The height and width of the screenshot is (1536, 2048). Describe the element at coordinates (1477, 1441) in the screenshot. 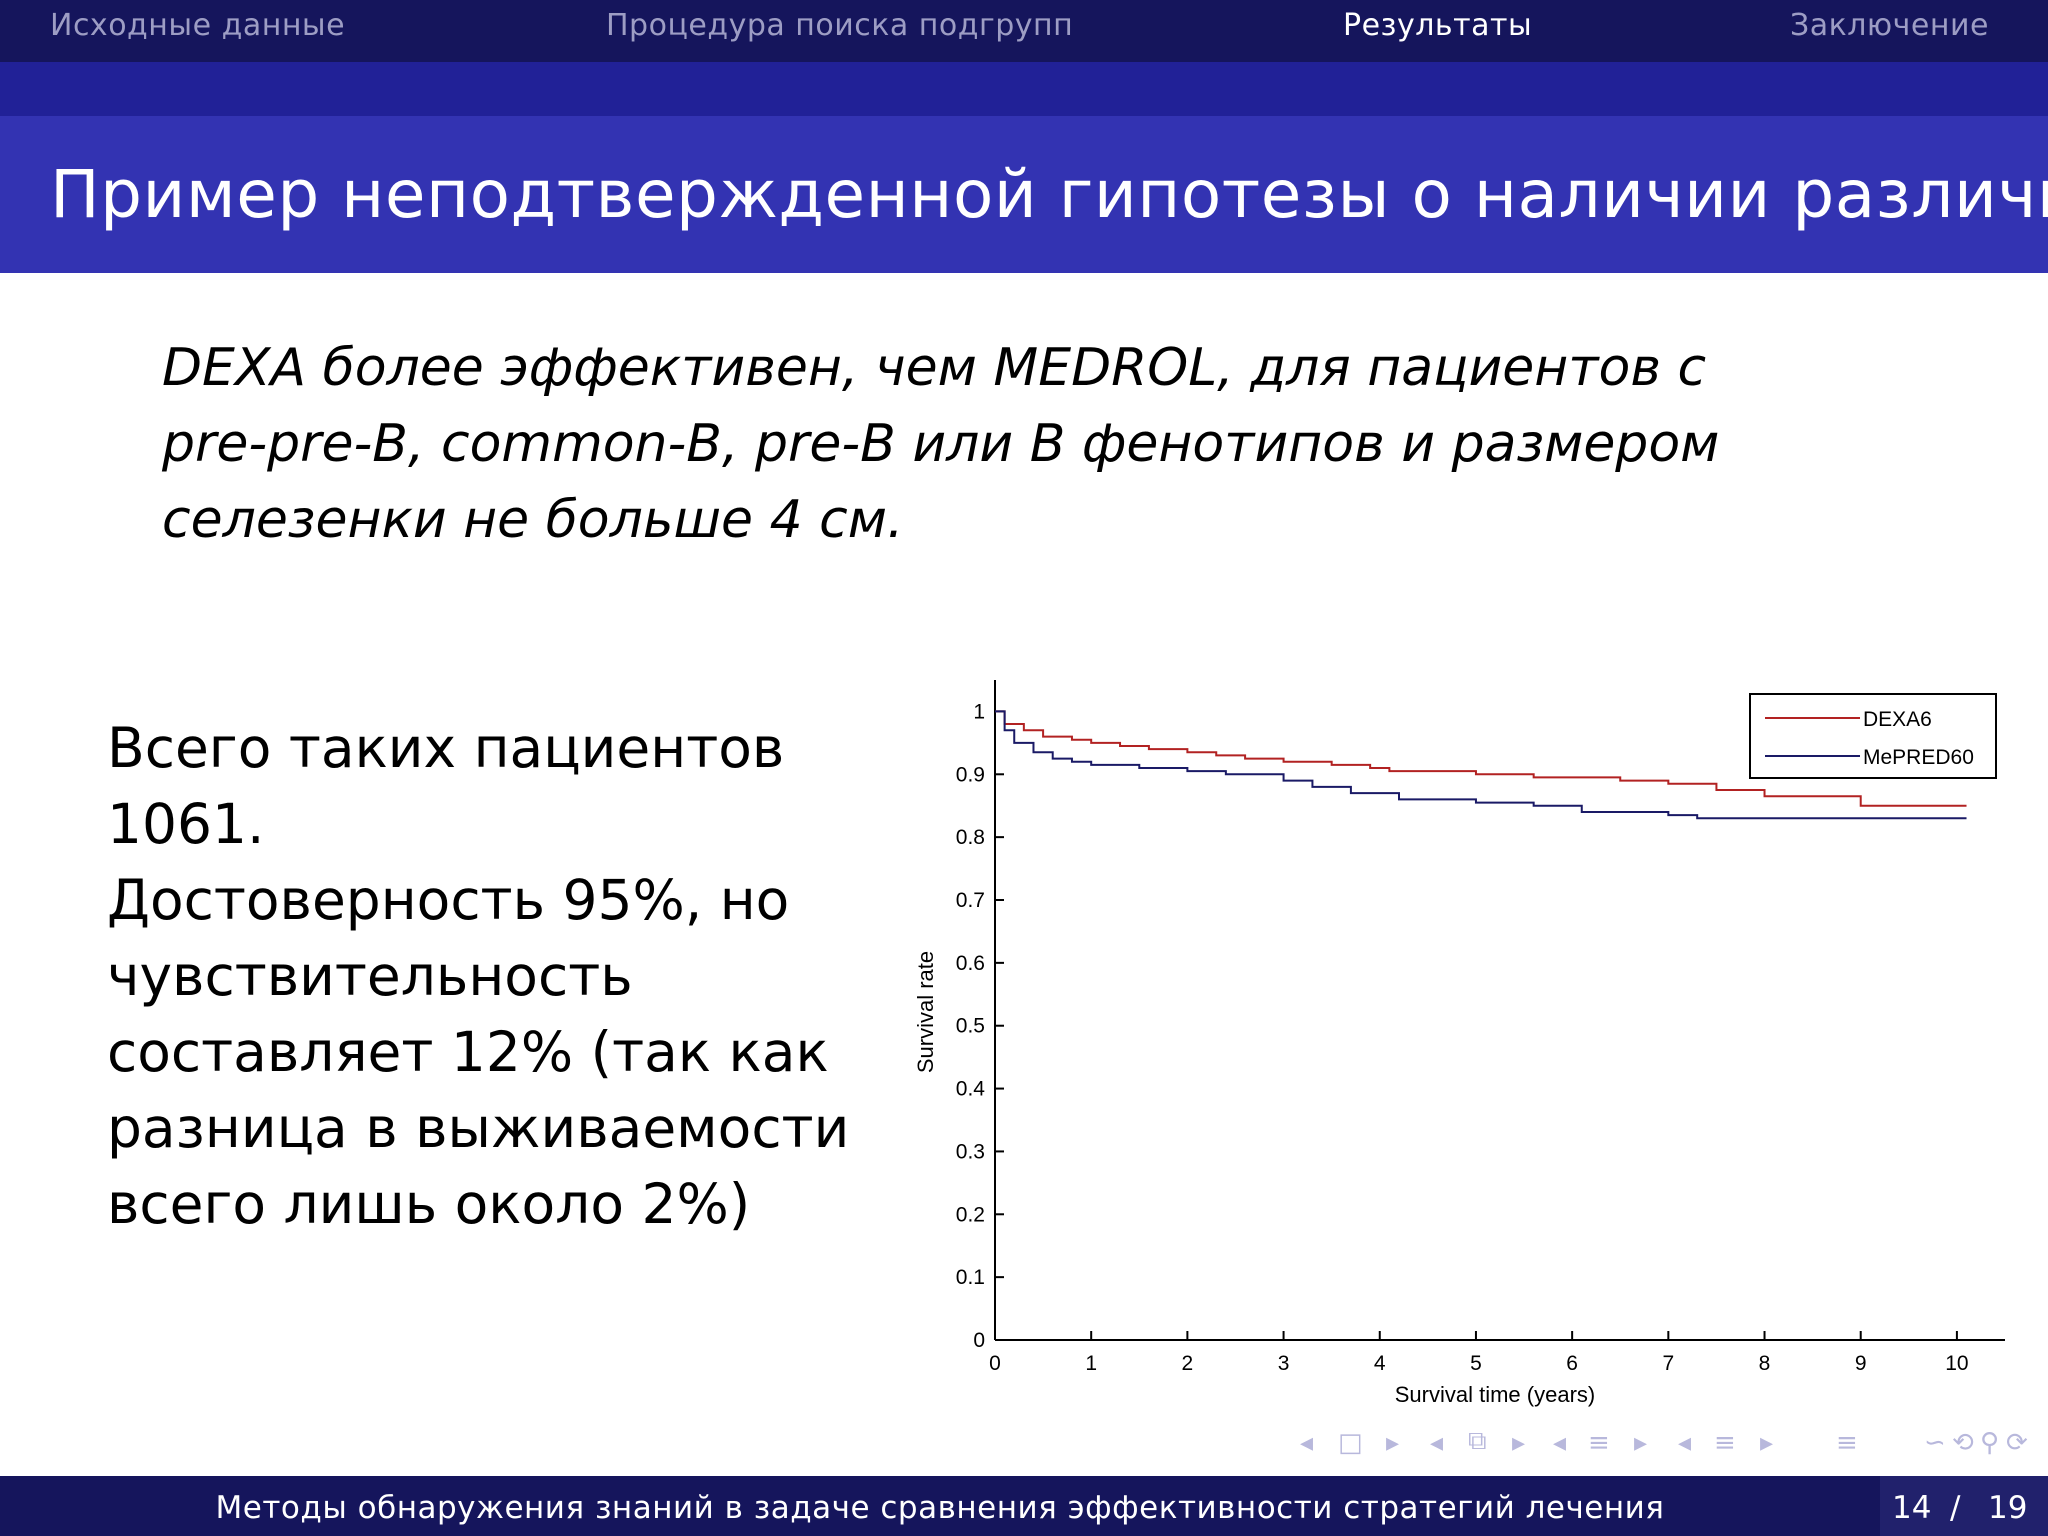

I see `nav-symbol-icon: ⧉` at that location.